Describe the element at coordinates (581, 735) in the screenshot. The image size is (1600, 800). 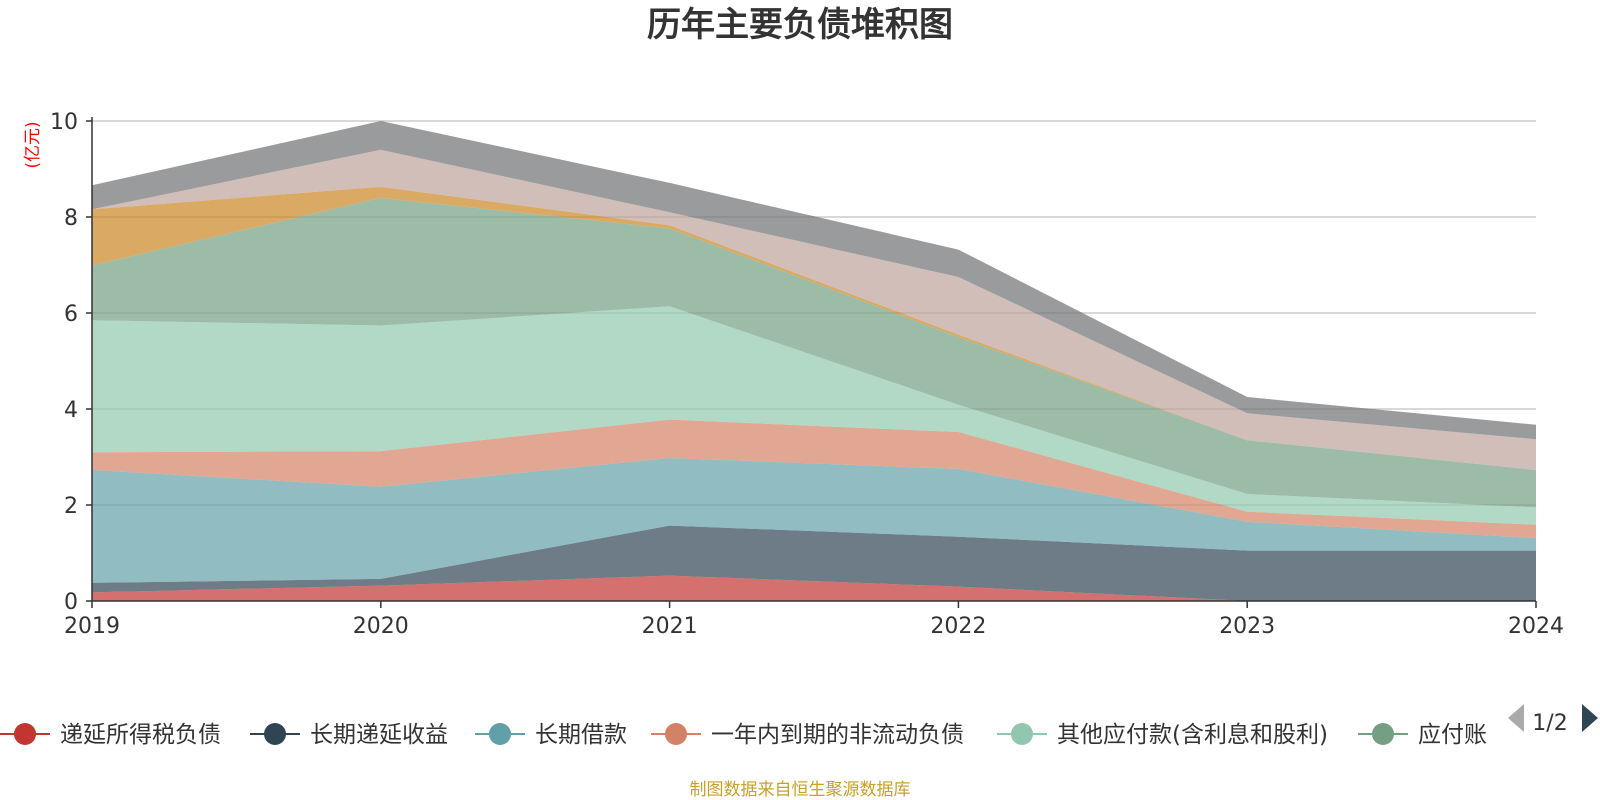
I see `legend-label: 长期借款` at that location.